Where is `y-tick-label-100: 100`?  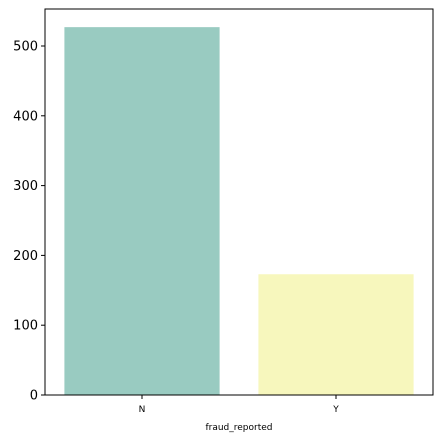 y-tick-label-100: 100 is located at coordinates (25, 326).